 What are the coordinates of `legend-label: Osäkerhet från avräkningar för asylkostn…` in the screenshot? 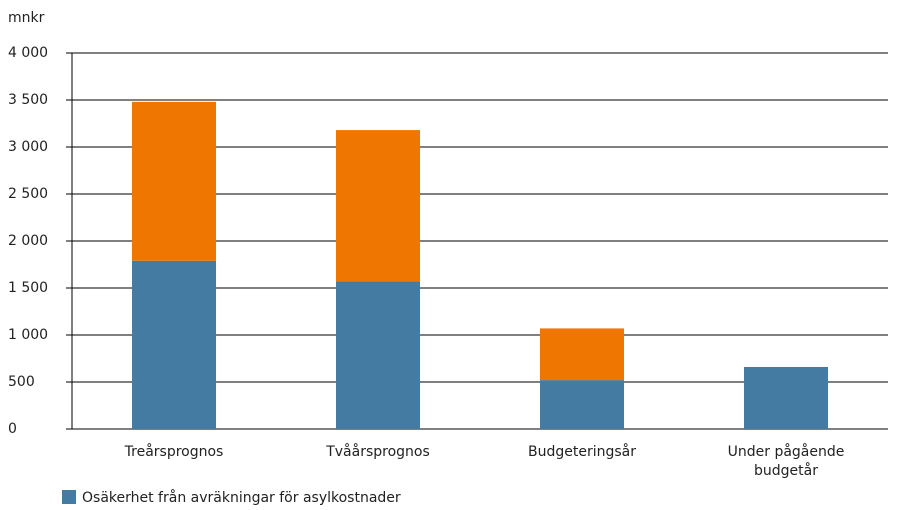 It's located at (241, 497).